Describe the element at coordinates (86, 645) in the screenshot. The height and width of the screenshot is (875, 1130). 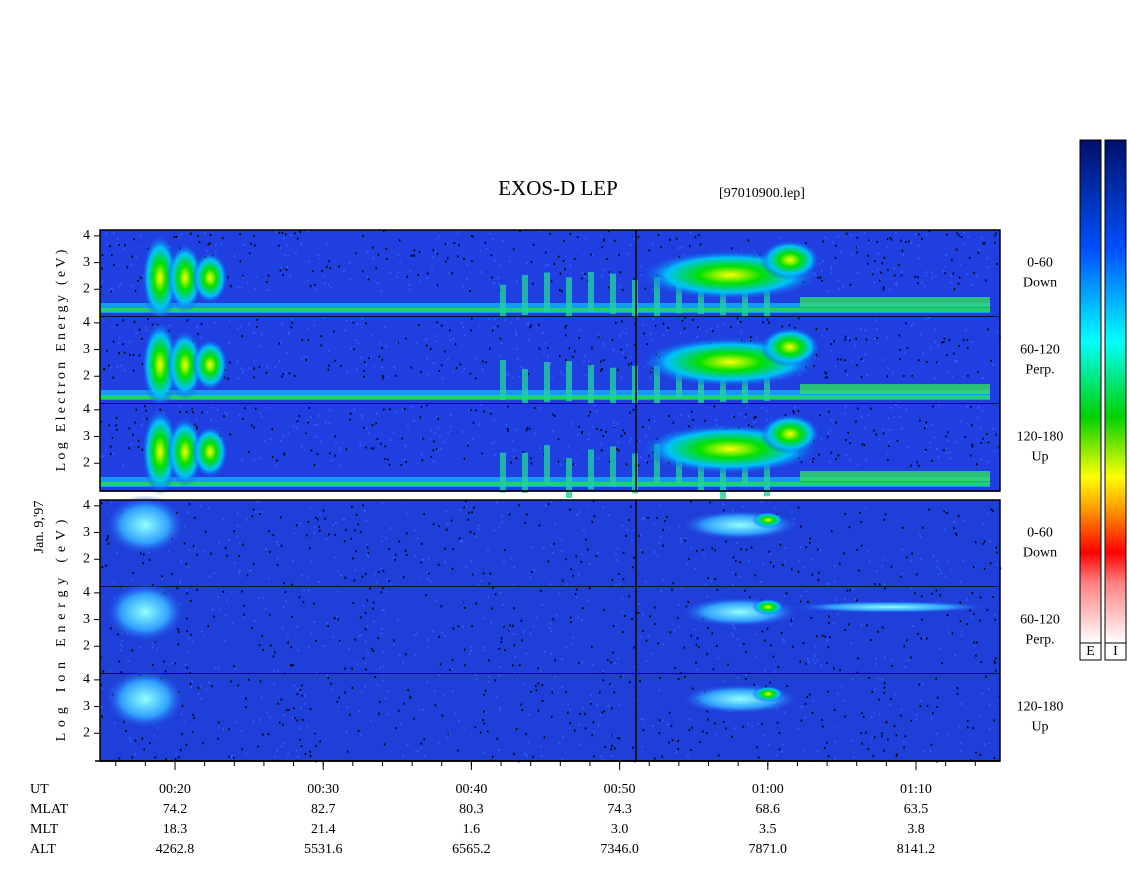
I see `y-tick-label: 2` at that location.